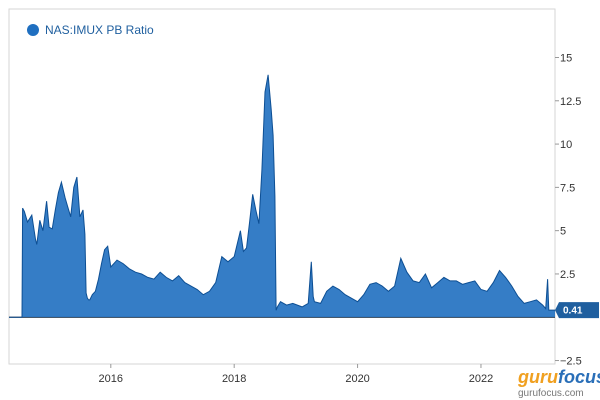  What do you see at coordinates (568, 210) in the screenshot?
I see `y-axis: 15 12.5 10 7.5 5 2.5 −2.5` at bounding box center [568, 210].